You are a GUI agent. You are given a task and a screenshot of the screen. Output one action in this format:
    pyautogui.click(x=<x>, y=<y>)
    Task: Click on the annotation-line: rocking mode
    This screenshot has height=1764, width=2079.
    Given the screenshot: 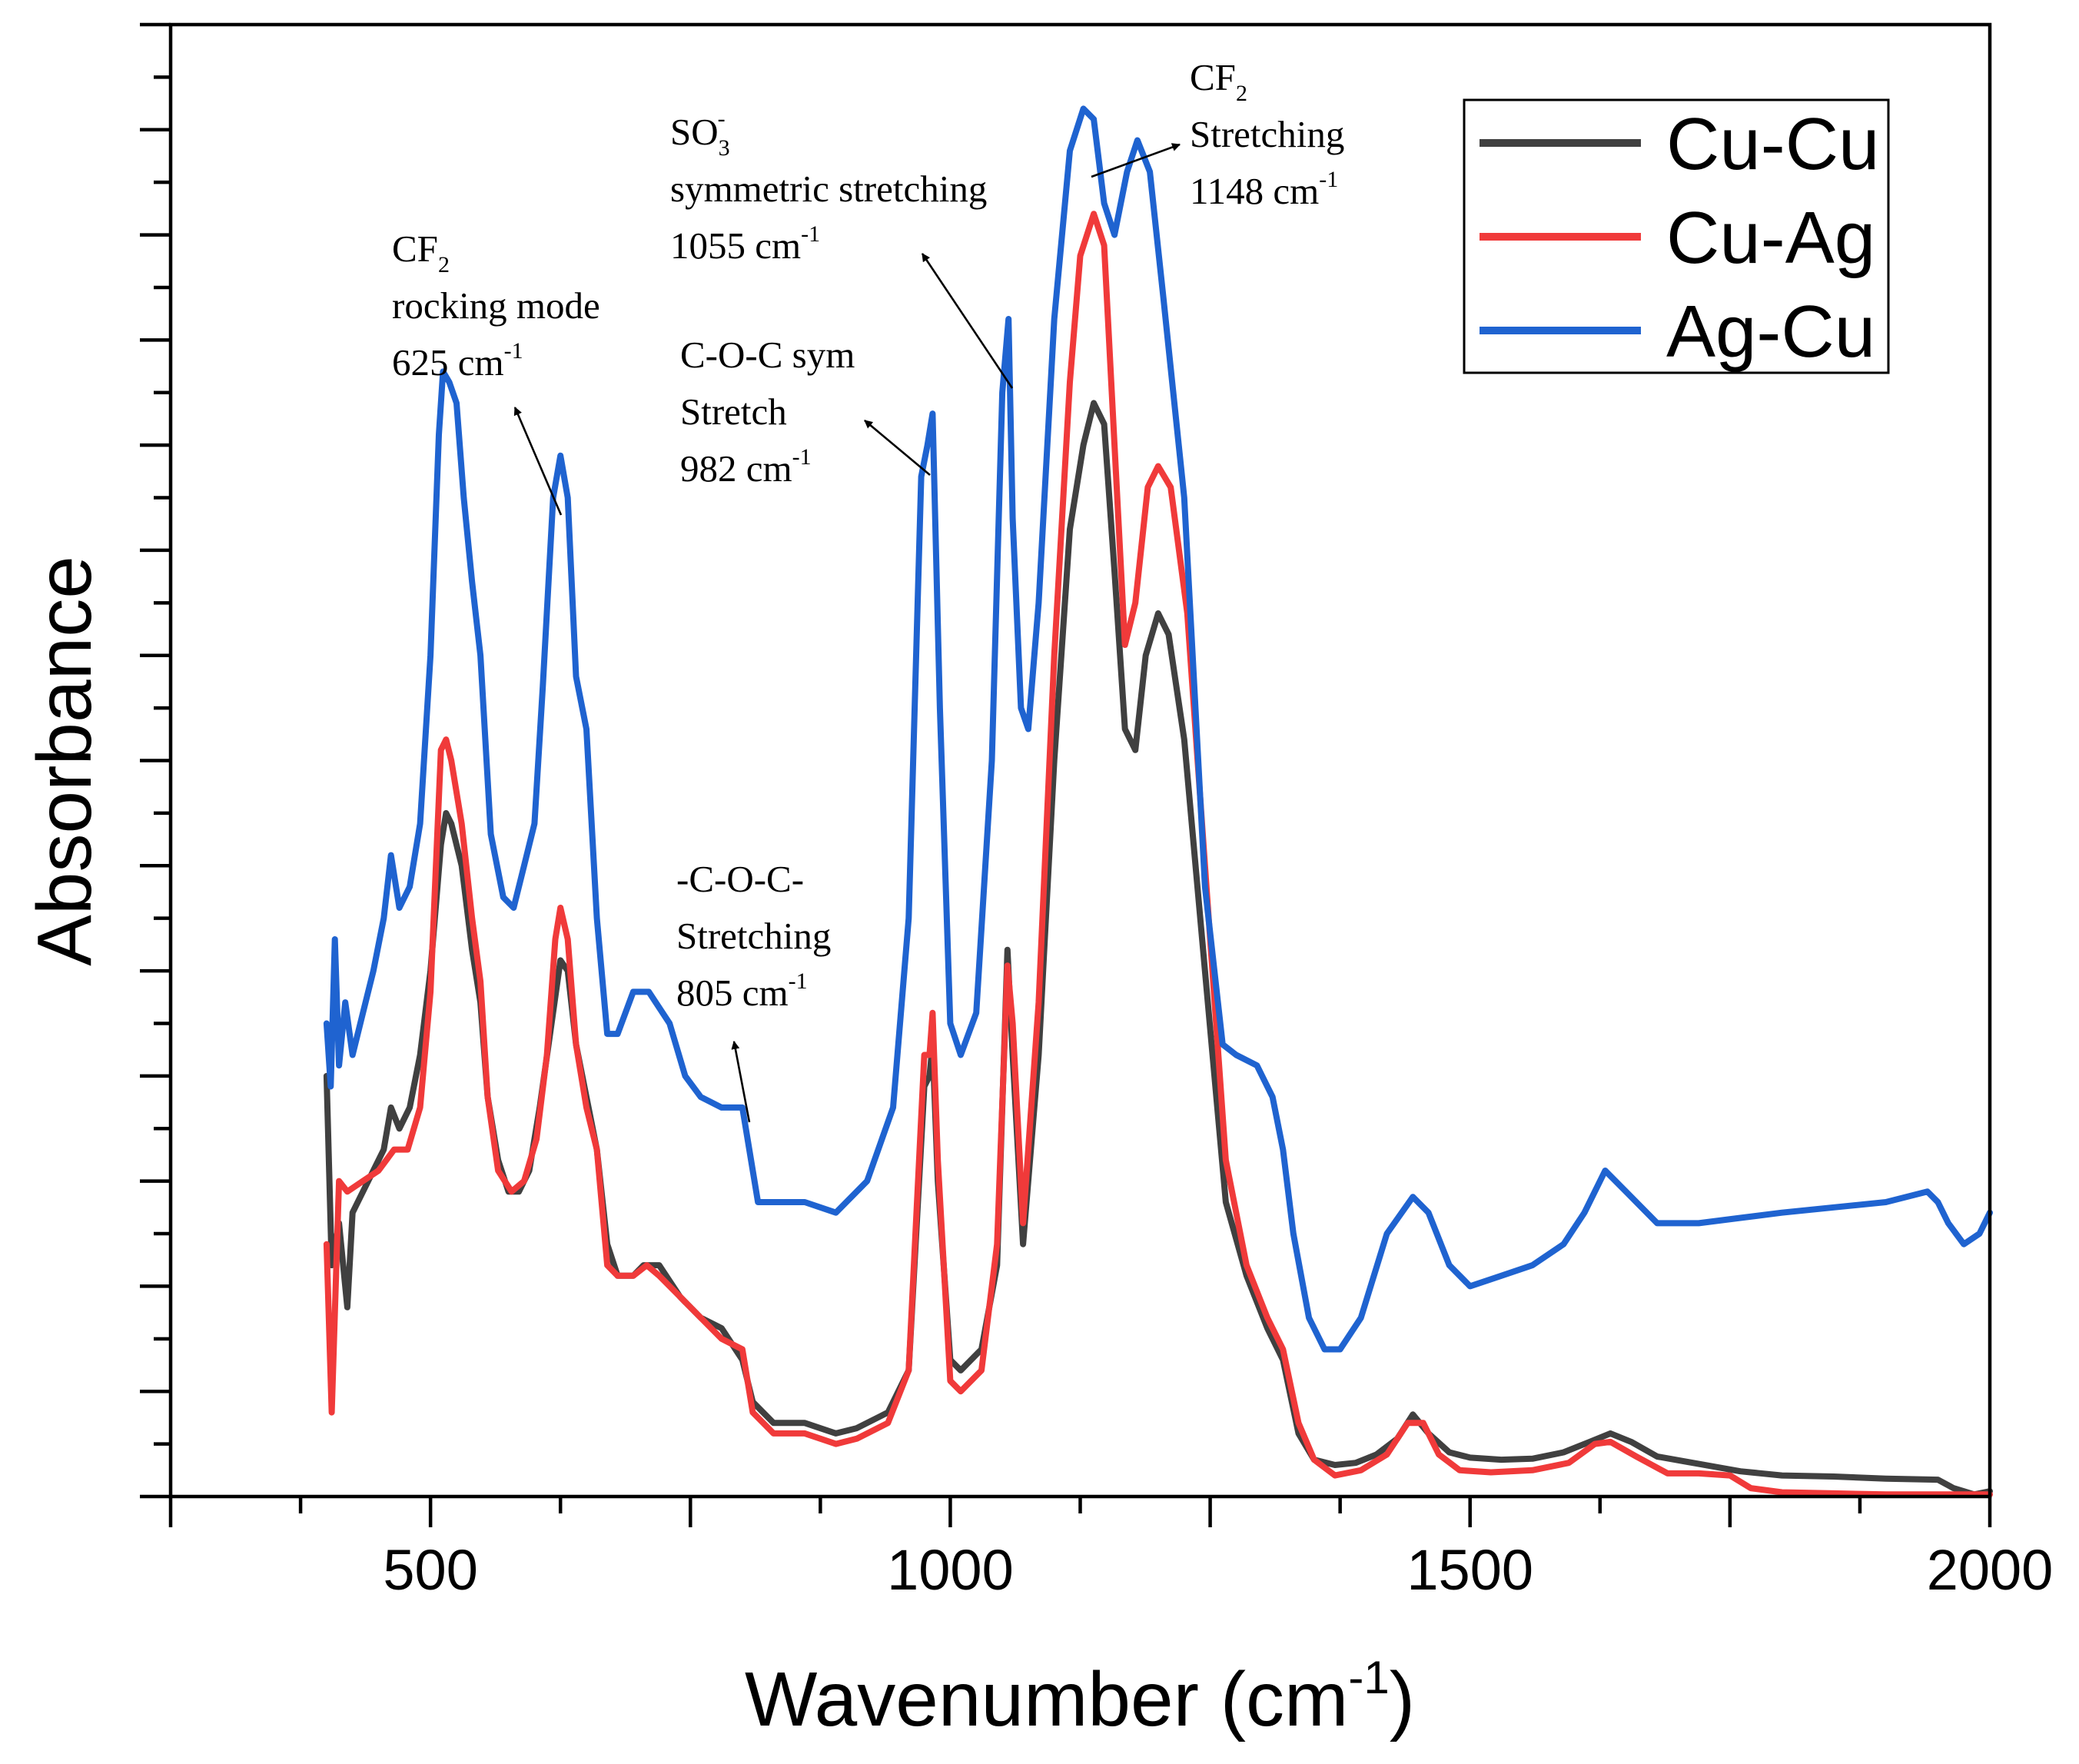 What is the action you would take?
    pyautogui.click(x=496, y=305)
    